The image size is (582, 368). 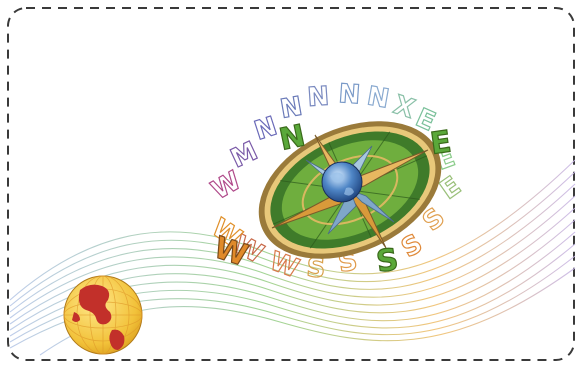 I want to click on svg-text: X, so click(x=404, y=107).